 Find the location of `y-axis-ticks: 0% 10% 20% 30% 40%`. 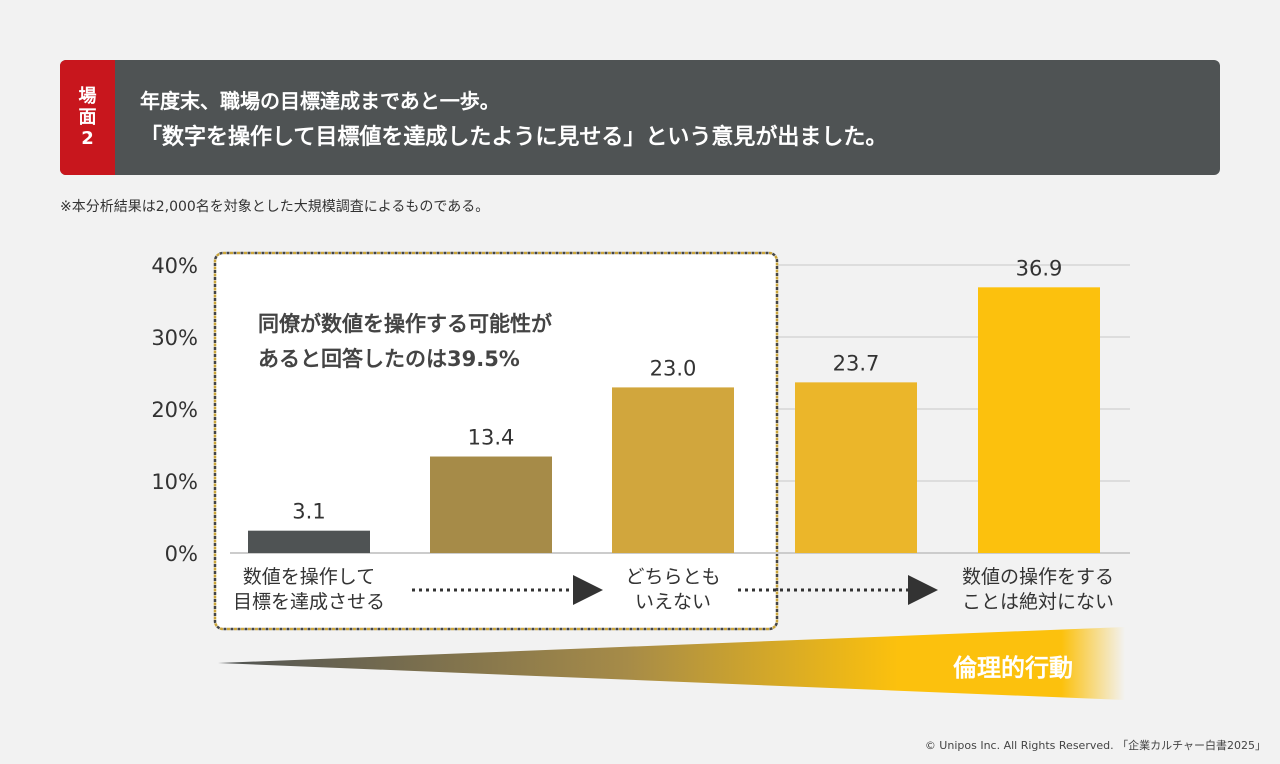

y-axis-ticks: 0% 10% 20% 30% 40% is located at coordinates (174, 410).